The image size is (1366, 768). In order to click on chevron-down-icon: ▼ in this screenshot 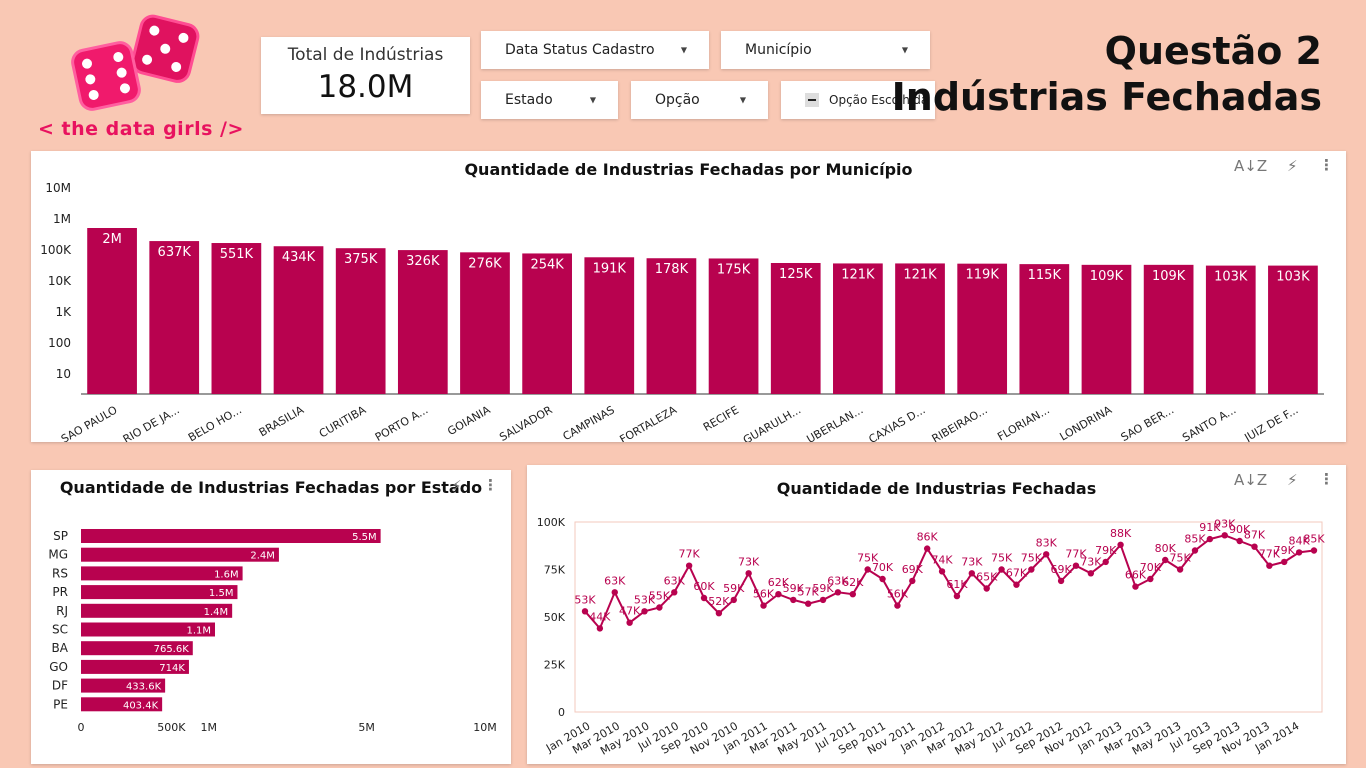, I will do `click(742, 100)`.